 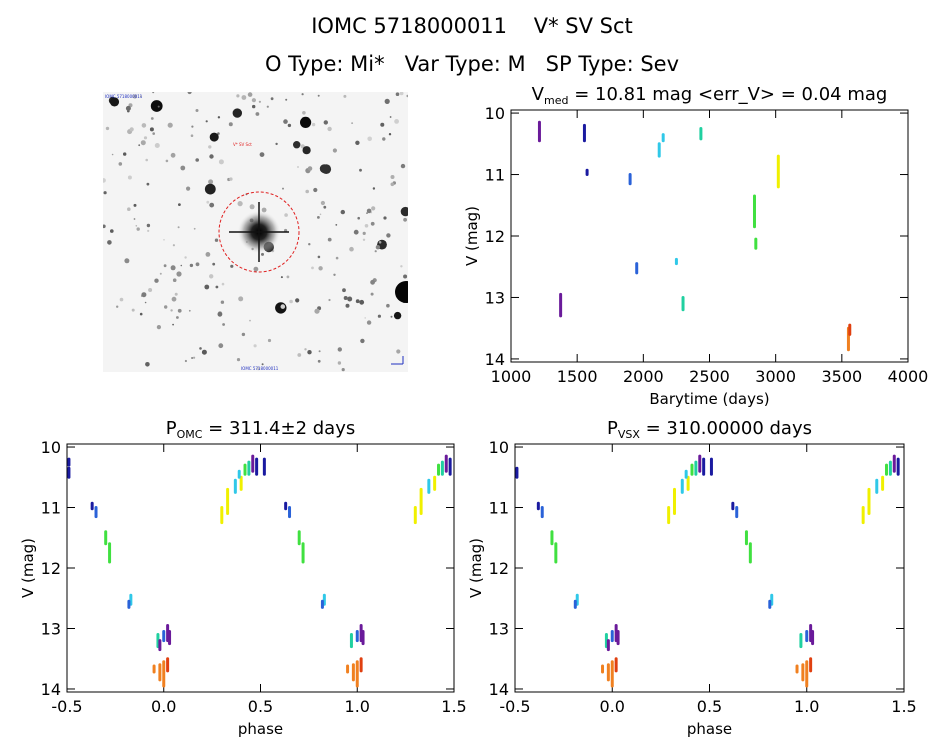 What do you see at coordinates (775, 376) in the screenshot?
I see `x-tick-label: 3000` at bounding box center [775, 376].